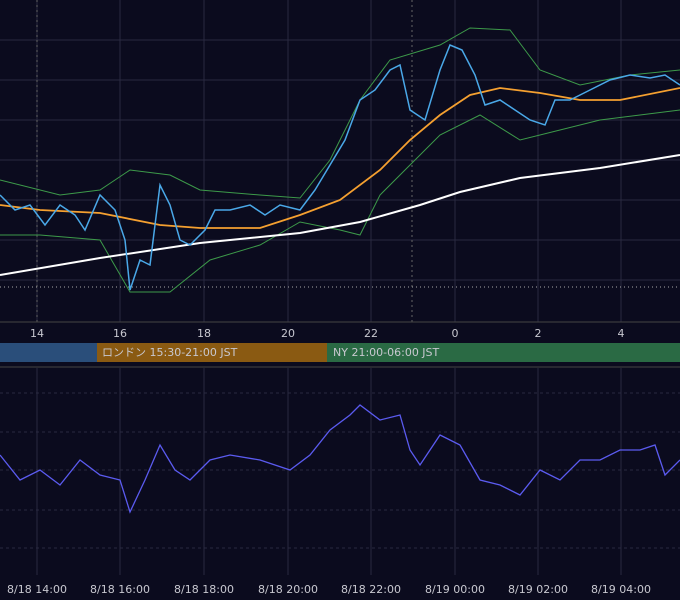 Image resolution: width=680 pixels, height=600 pixels. What do you see at coordinates (120, 333) in the screenshot?
I see `top-axis-label: 16` at bounding box center [120, 333].